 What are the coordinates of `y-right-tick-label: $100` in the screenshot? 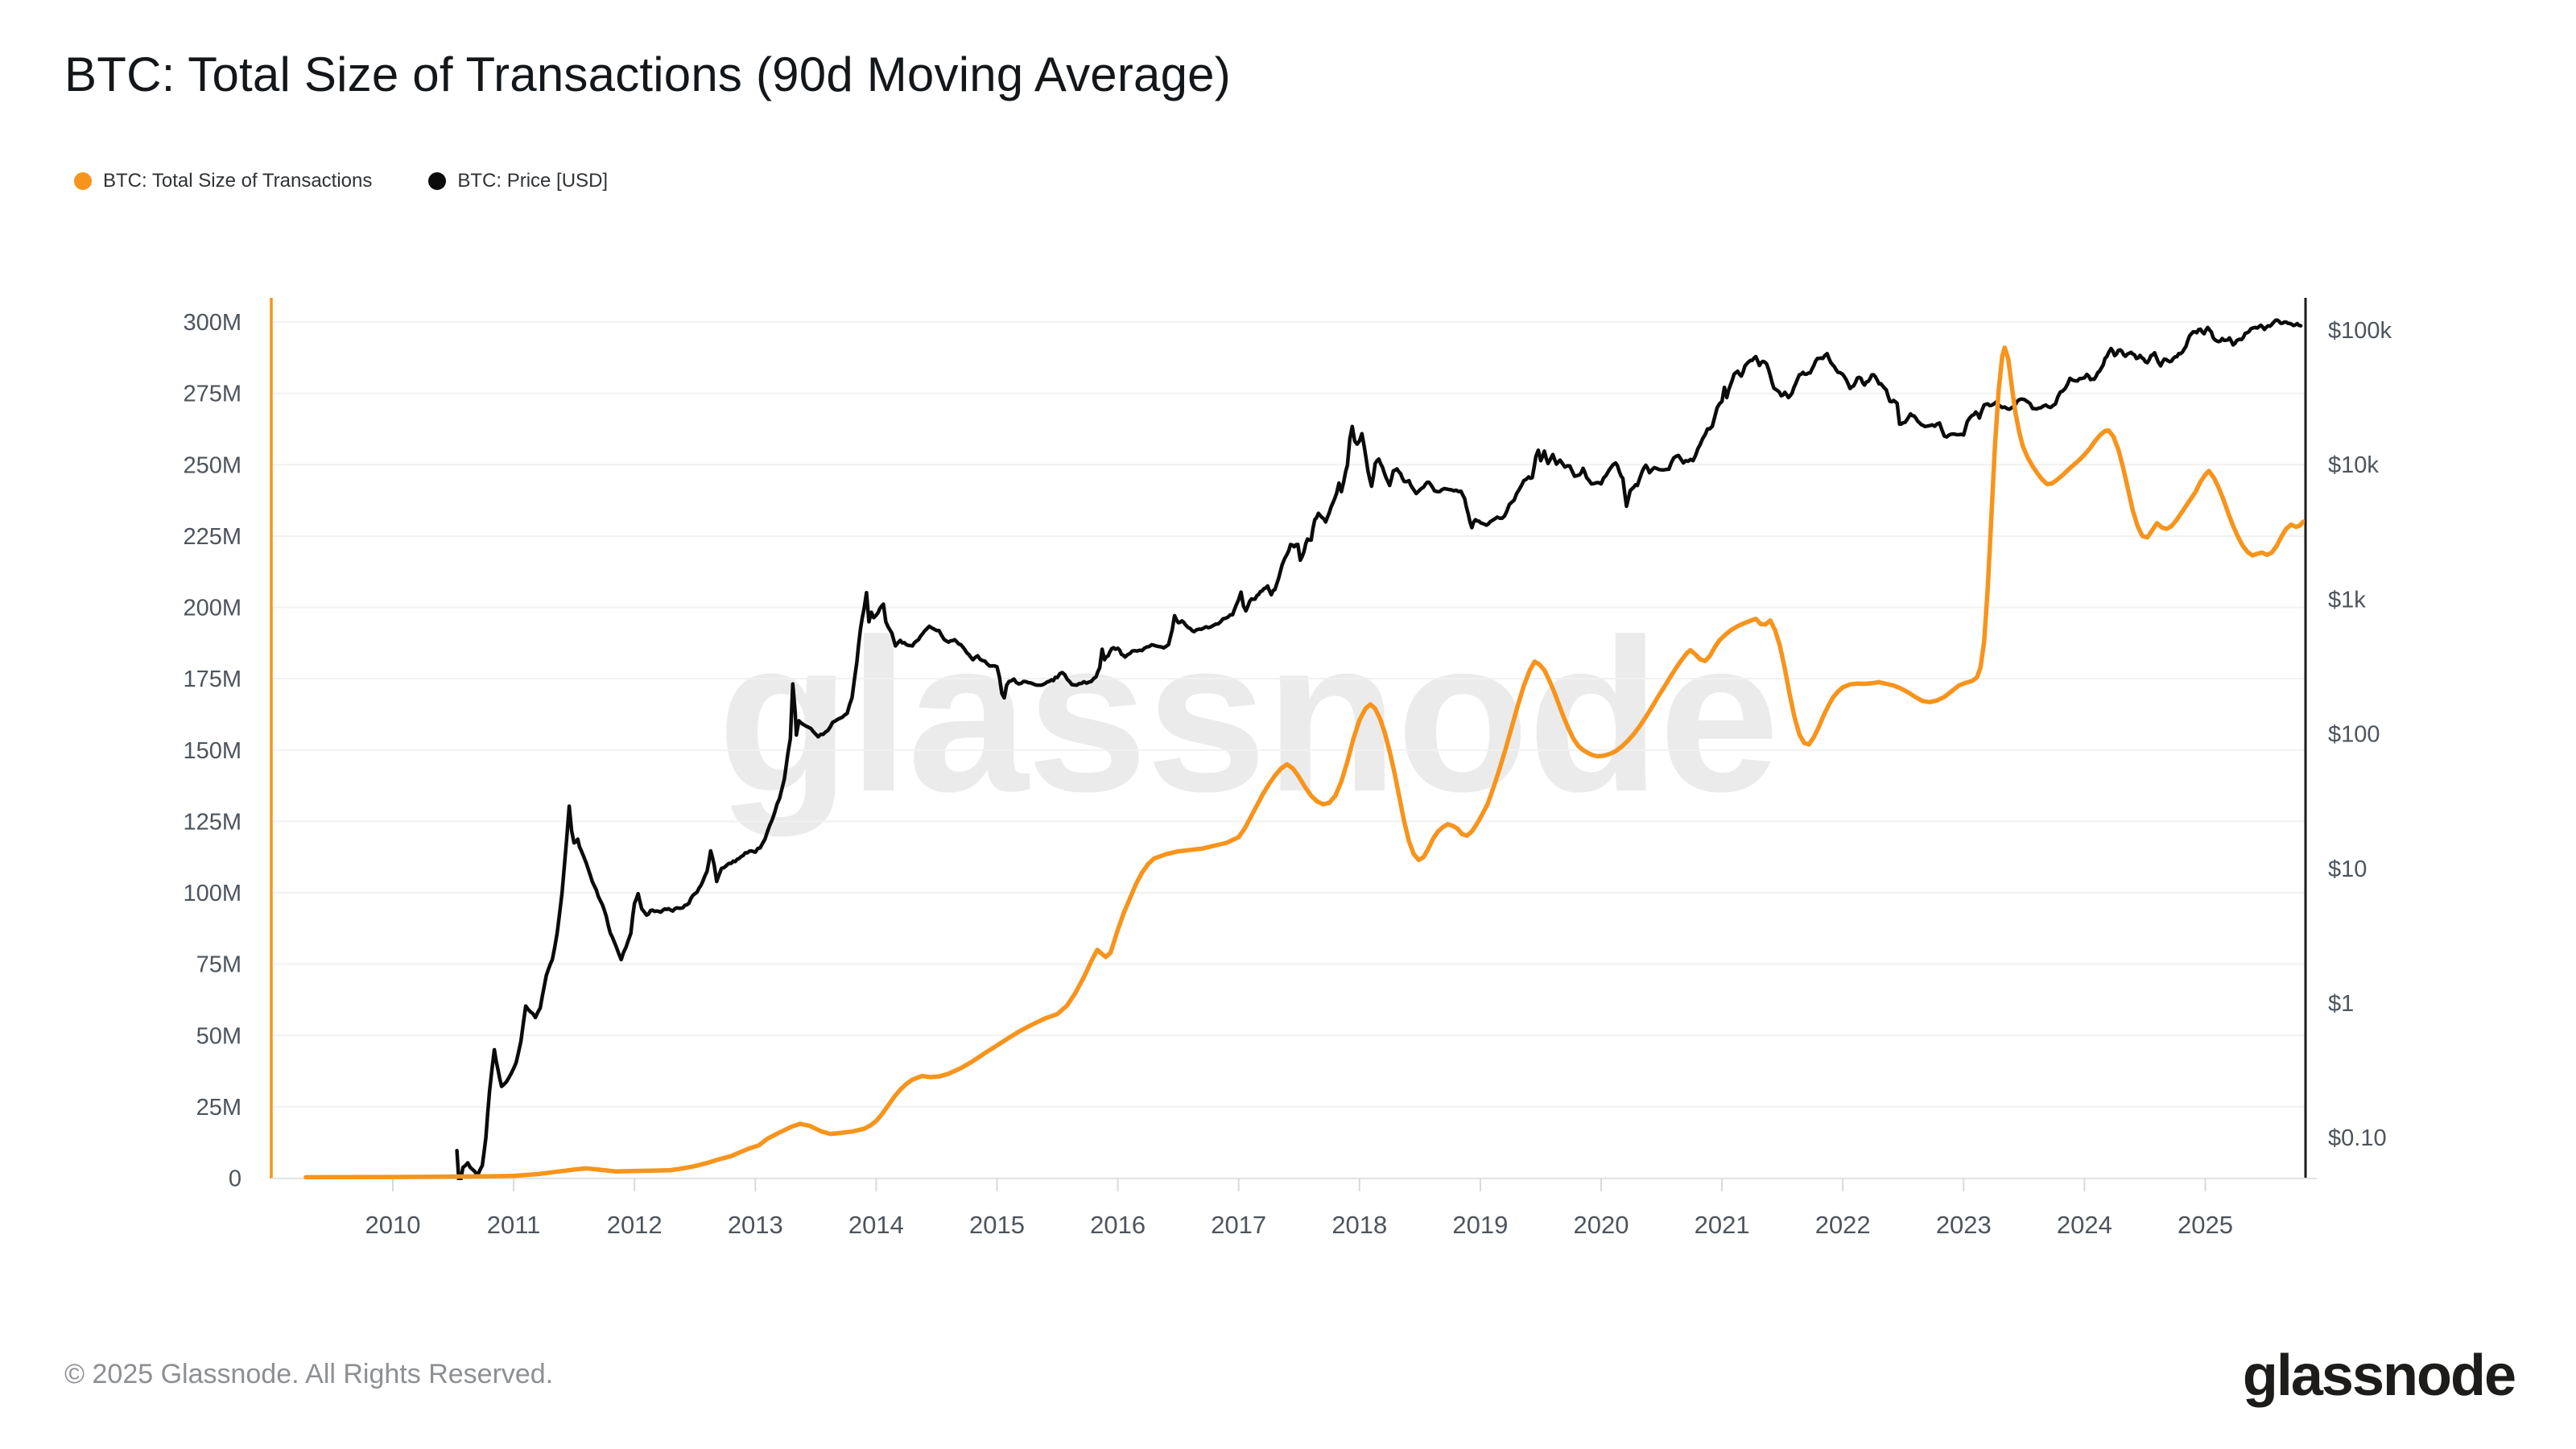 It's located at (2354, 735).